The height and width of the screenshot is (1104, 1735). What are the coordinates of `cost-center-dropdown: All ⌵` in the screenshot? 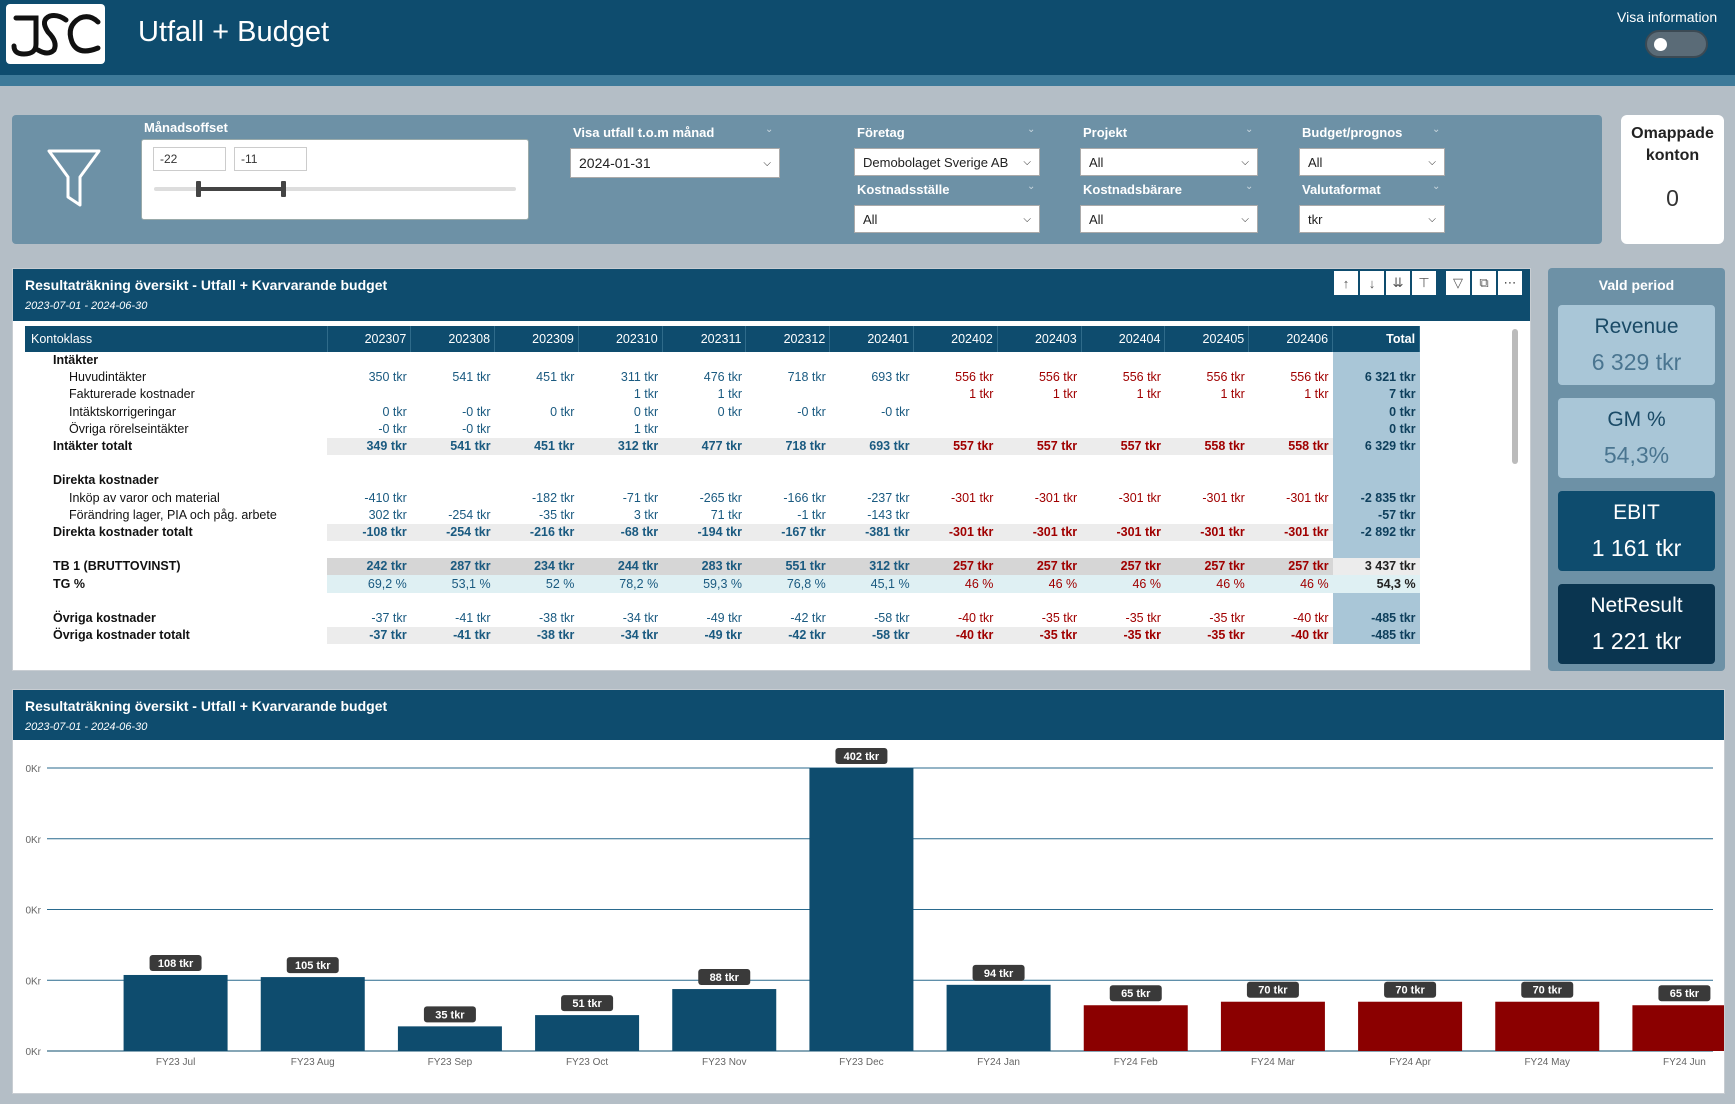 It's located at (947, 219).